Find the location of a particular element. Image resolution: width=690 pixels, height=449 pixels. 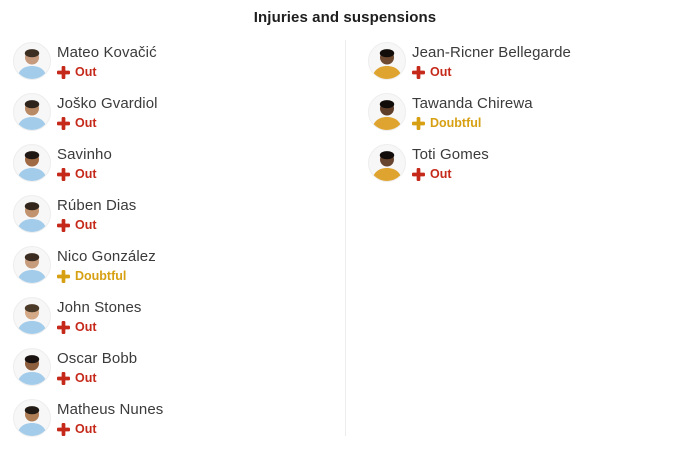

player-row: Nico González Doubtful is located at coordinates (179, 265).